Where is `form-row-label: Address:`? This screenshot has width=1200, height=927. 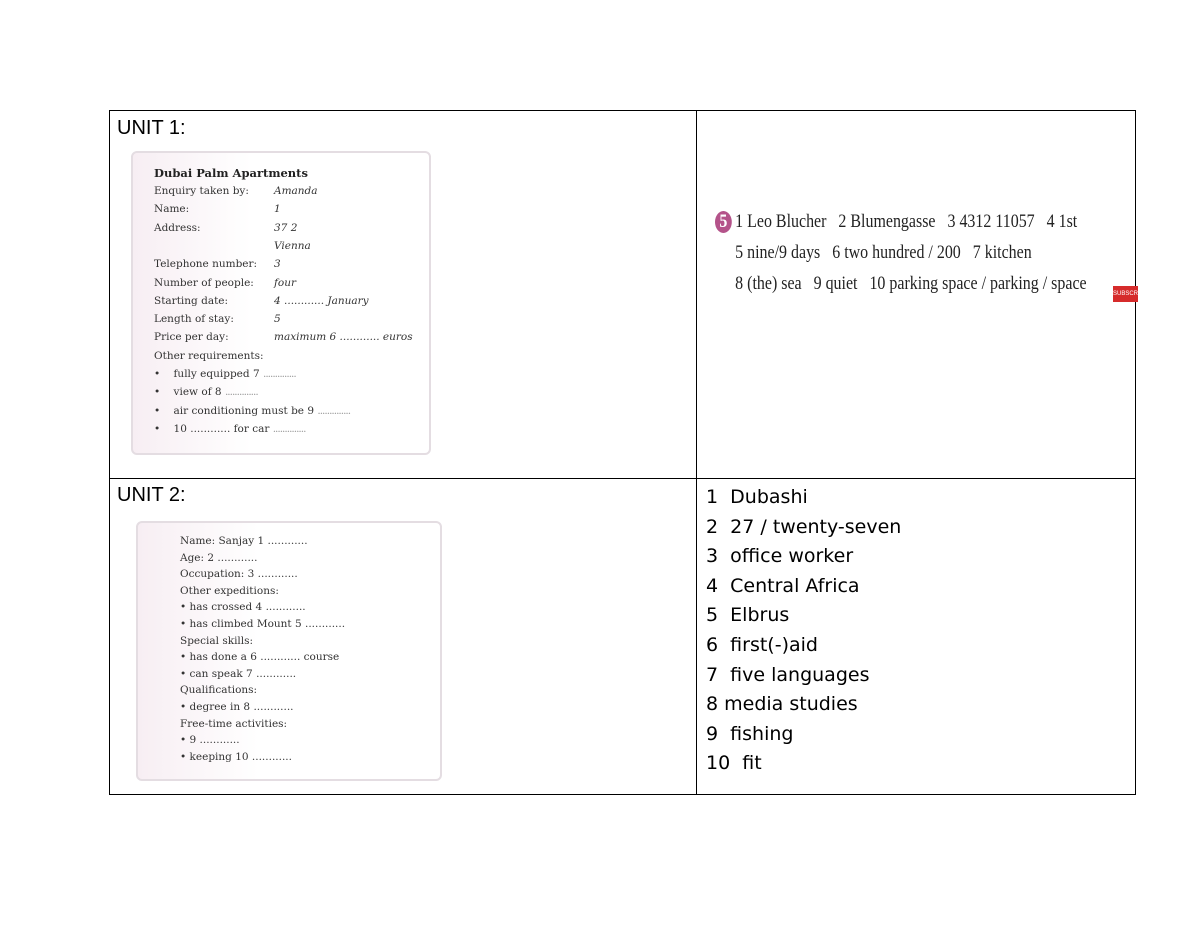 form-row-label: Address: is located at coordinates (177, 227).